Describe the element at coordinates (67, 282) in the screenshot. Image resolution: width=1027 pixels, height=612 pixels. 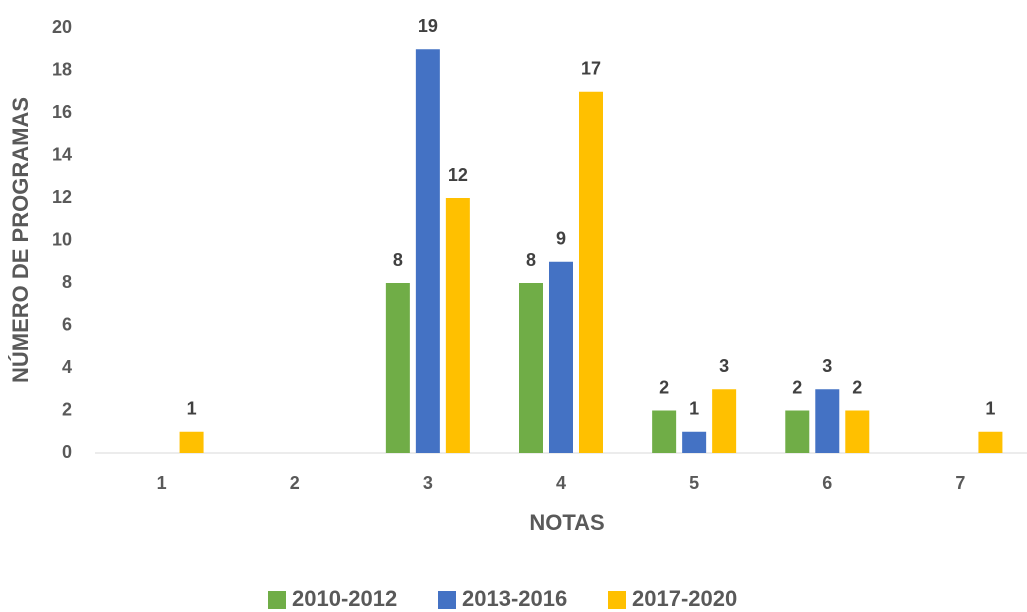
I see `y-tick-label: 8` at that location.